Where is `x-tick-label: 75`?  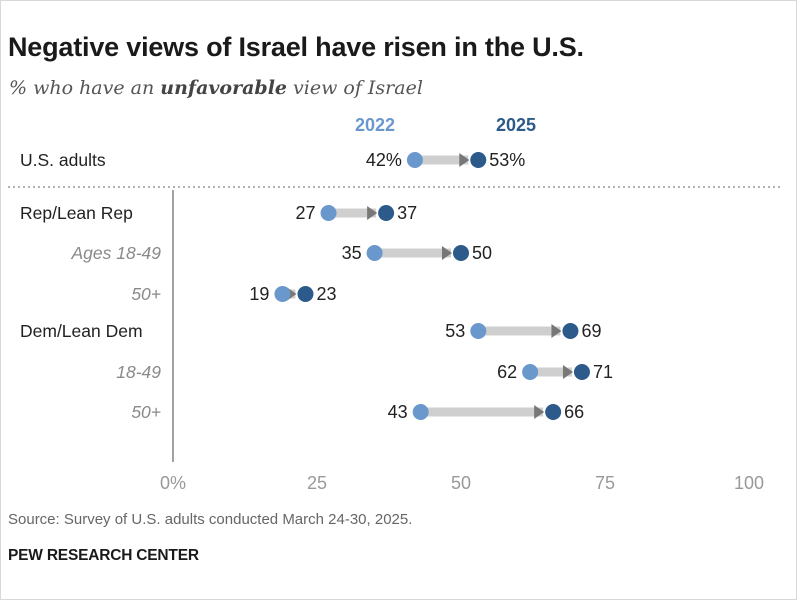 x-tick-label: 75 is located at coordinates (605, 483).